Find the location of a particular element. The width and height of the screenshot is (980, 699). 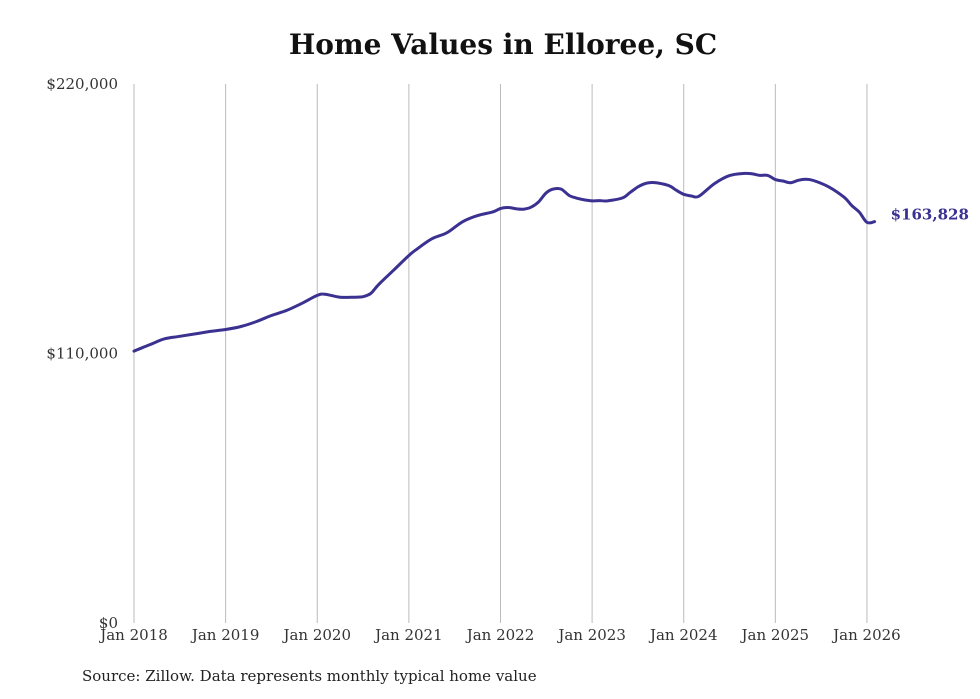

y-tick-label: $220,000 is located at coordinates (82, 84).